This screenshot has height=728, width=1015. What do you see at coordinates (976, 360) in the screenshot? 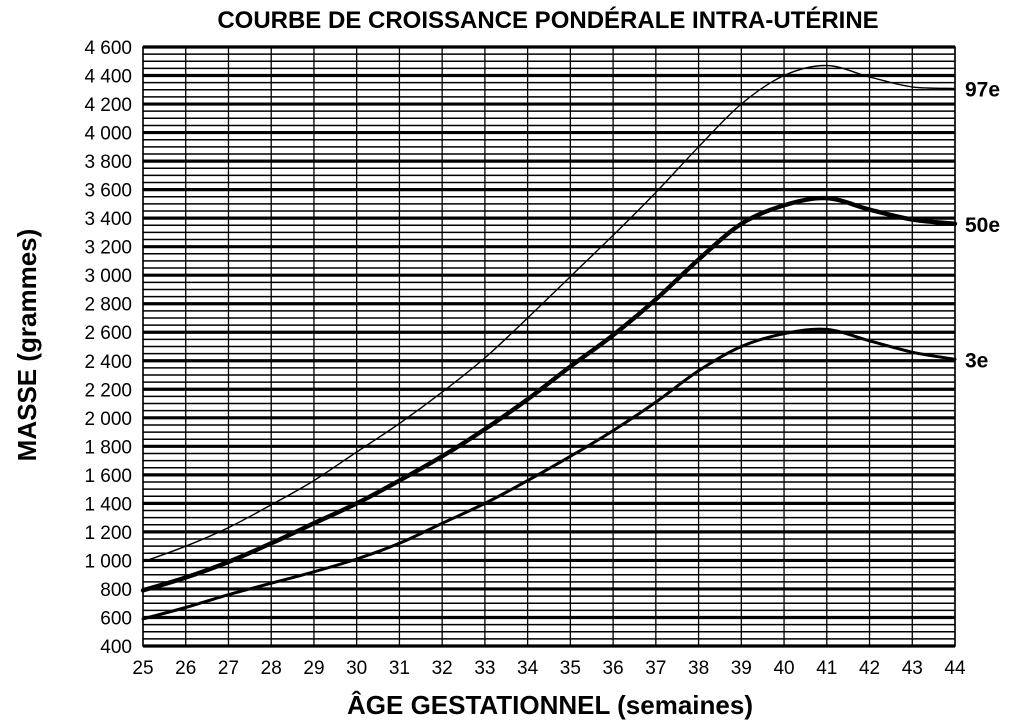
I see `series-label-3e: 3e` at bounding box center [976, 360].